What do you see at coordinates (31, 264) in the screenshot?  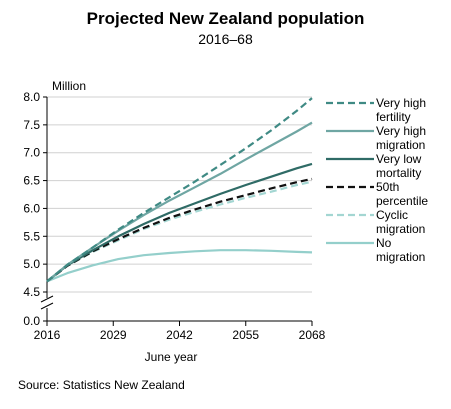 I see `y-tick-label: 5.0` at bounding box center [31, 264].